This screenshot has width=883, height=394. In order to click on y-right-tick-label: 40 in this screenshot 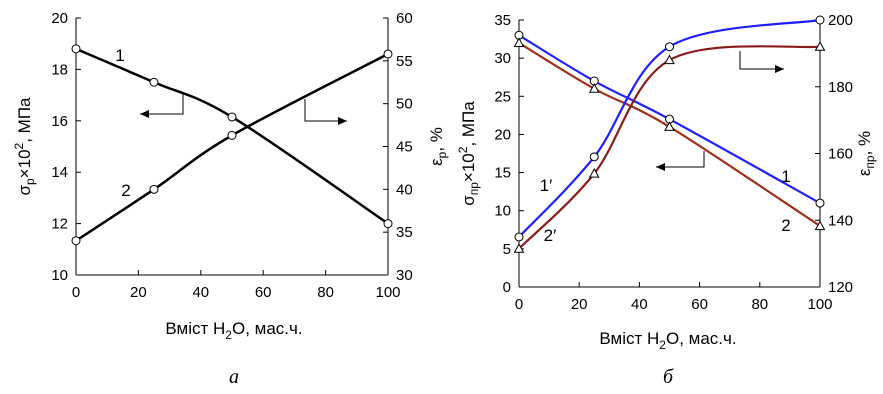, I will do `click(404, 189)`.